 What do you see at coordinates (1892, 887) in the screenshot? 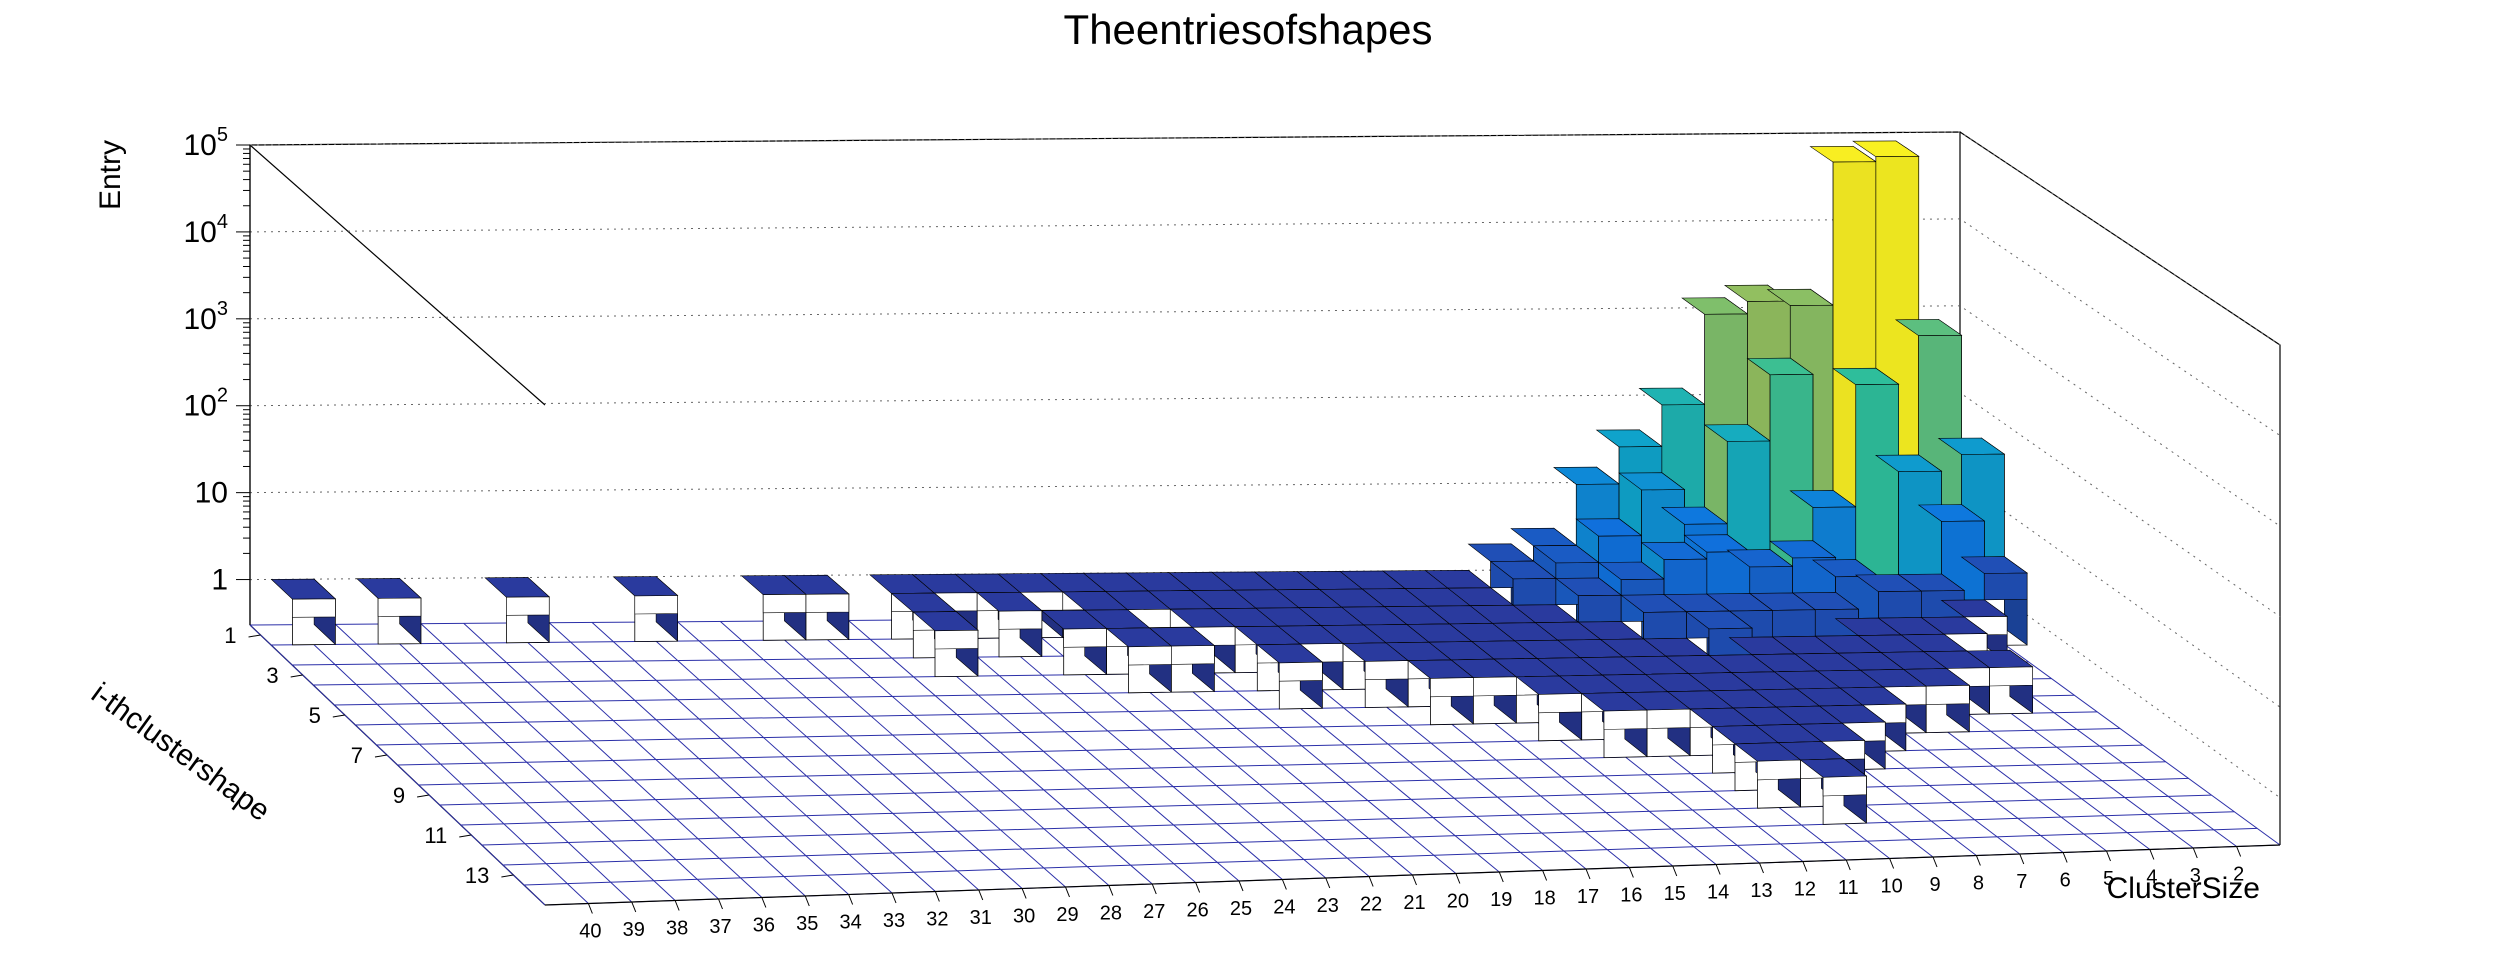
I see `x-tick-label: 10` at bounding box center [1892, 887].